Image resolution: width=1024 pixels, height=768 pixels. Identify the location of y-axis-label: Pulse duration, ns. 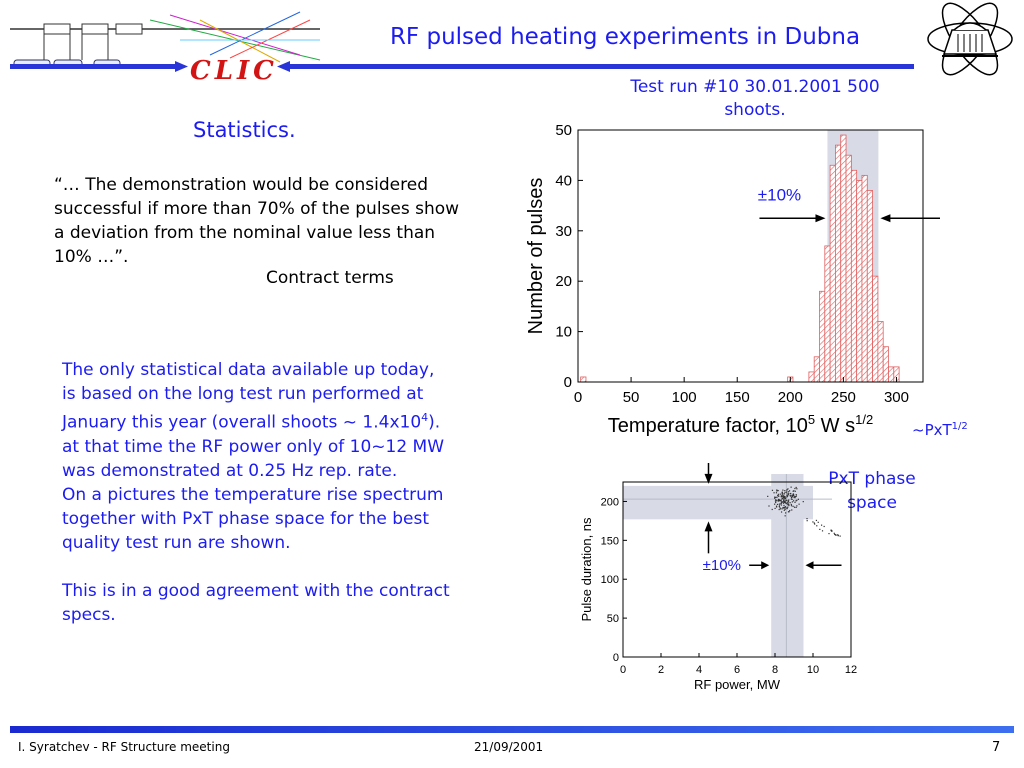
(586, 569).